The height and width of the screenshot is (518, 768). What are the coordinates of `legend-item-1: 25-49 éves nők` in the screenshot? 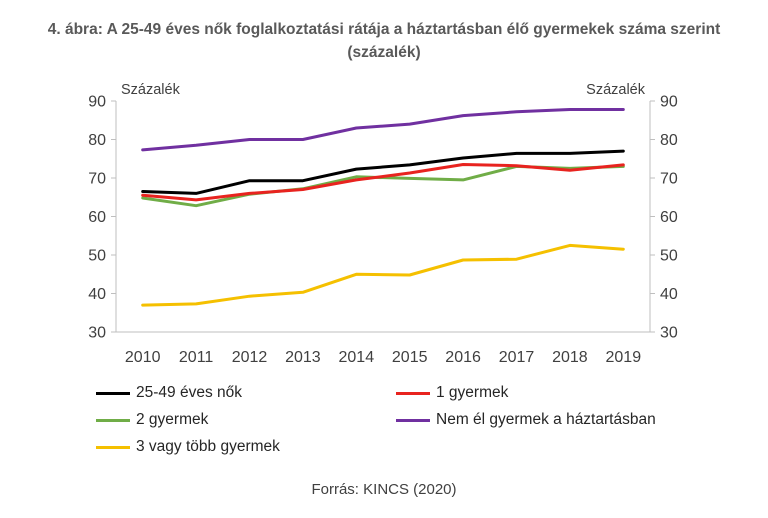 It's located at (169, 393).